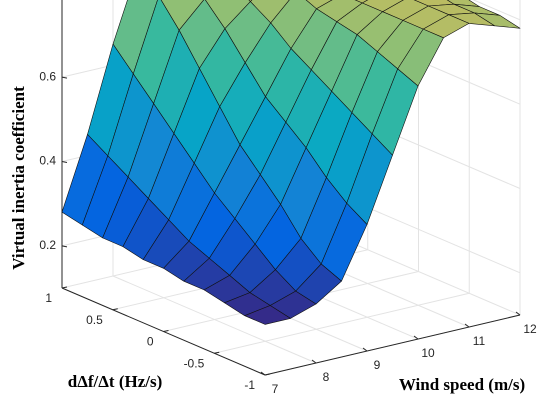 The width and height of the screenshot is (550, 405). Describe the element at coordinates (18, 178) in the screenshot. I see `z-axis-label: Virtual inertia coefficient` at that location.